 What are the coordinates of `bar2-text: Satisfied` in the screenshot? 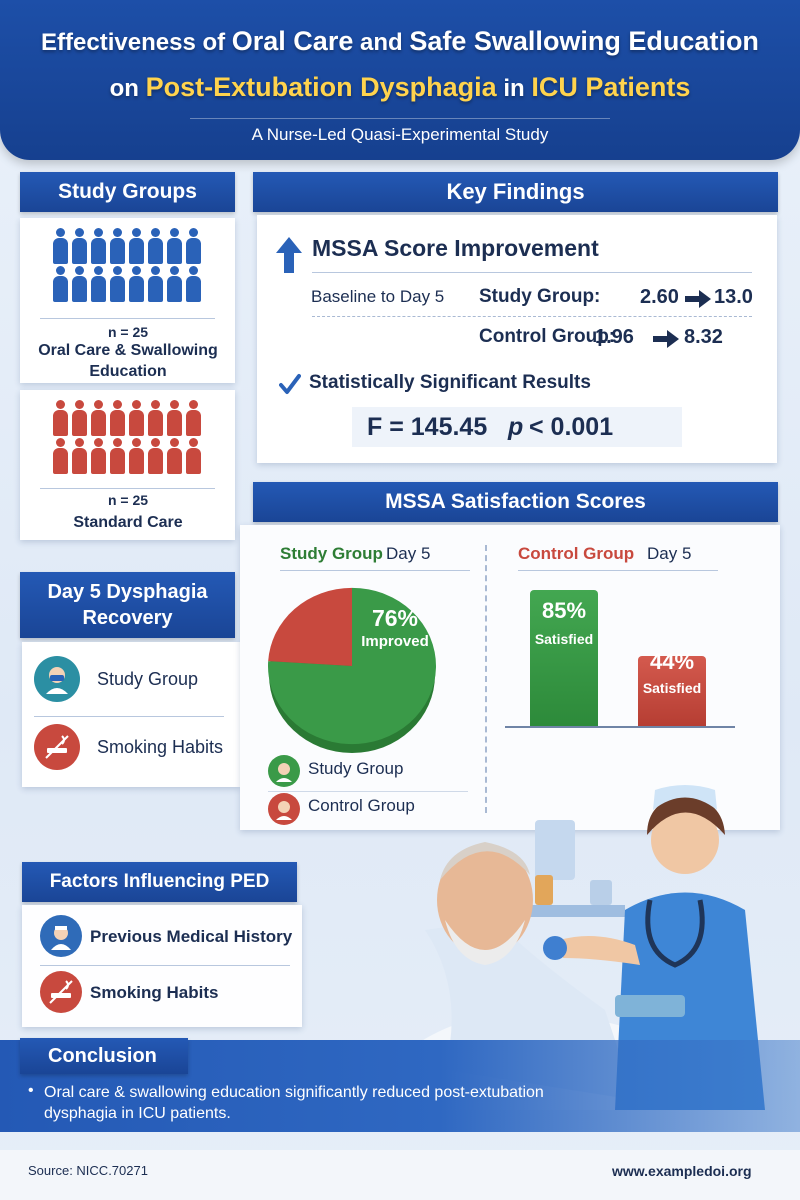 It's located at (672, 688).